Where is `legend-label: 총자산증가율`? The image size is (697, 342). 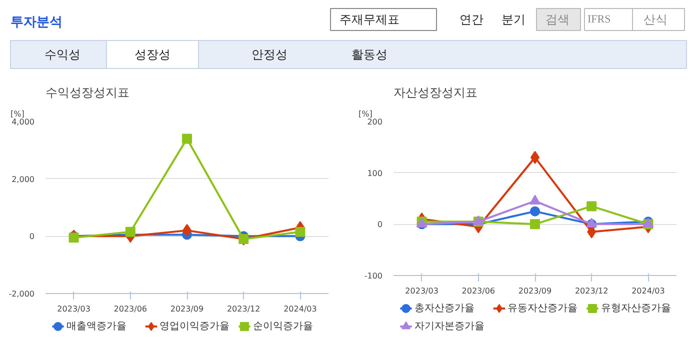
legend-label: 총자산증가율 is located at coordinates (444, 308).